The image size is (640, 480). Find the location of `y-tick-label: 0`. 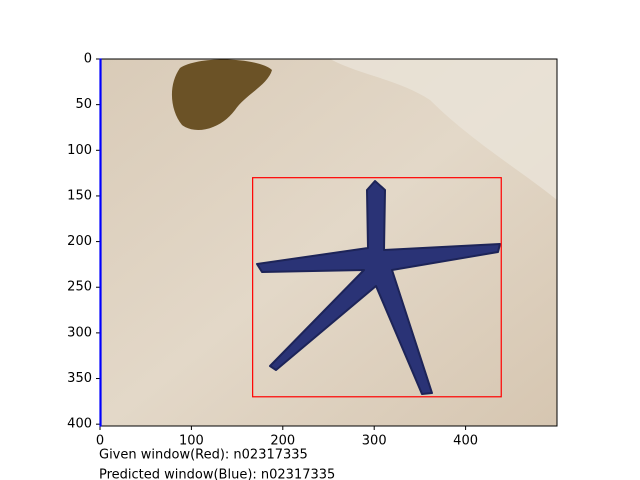

y-tick-label: 0 is located at coordinates (88, 59).